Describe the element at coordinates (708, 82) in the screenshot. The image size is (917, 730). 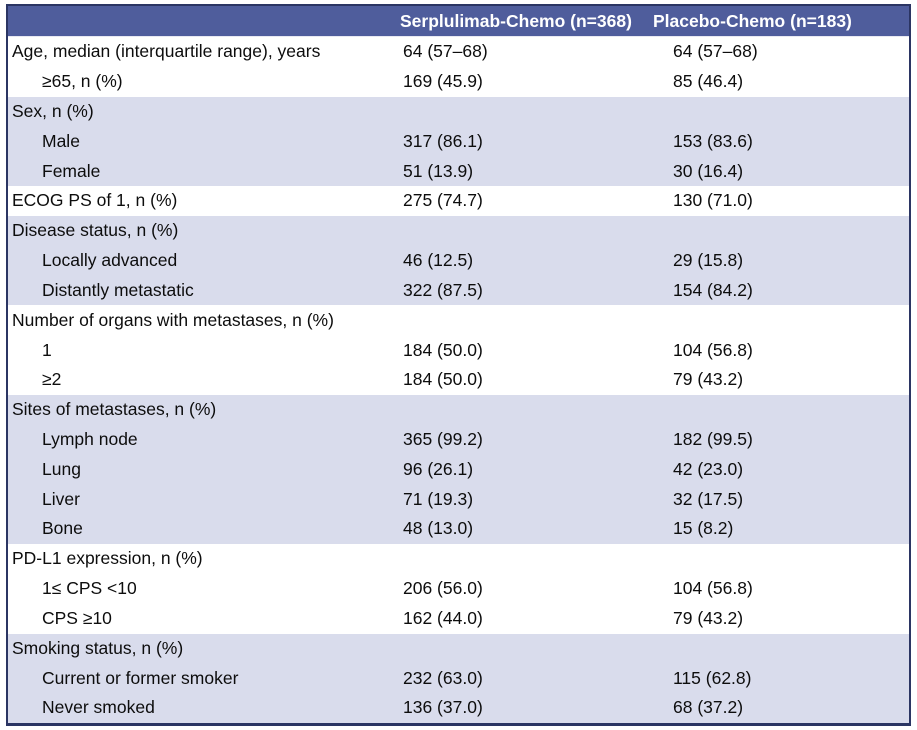
I see `placebo-value: 85 (46.4)` at that location.